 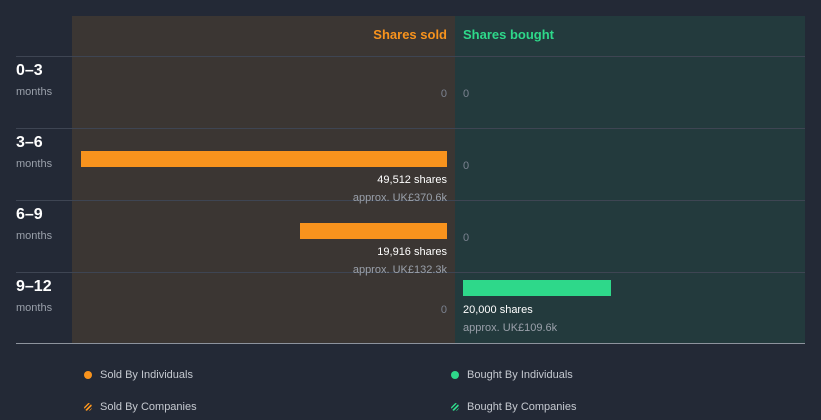 What do you see at coordinates (148, 407) in the screenshot?
I see `legend-entry-label: Sold By Companies` at bounding box center [148, 407].